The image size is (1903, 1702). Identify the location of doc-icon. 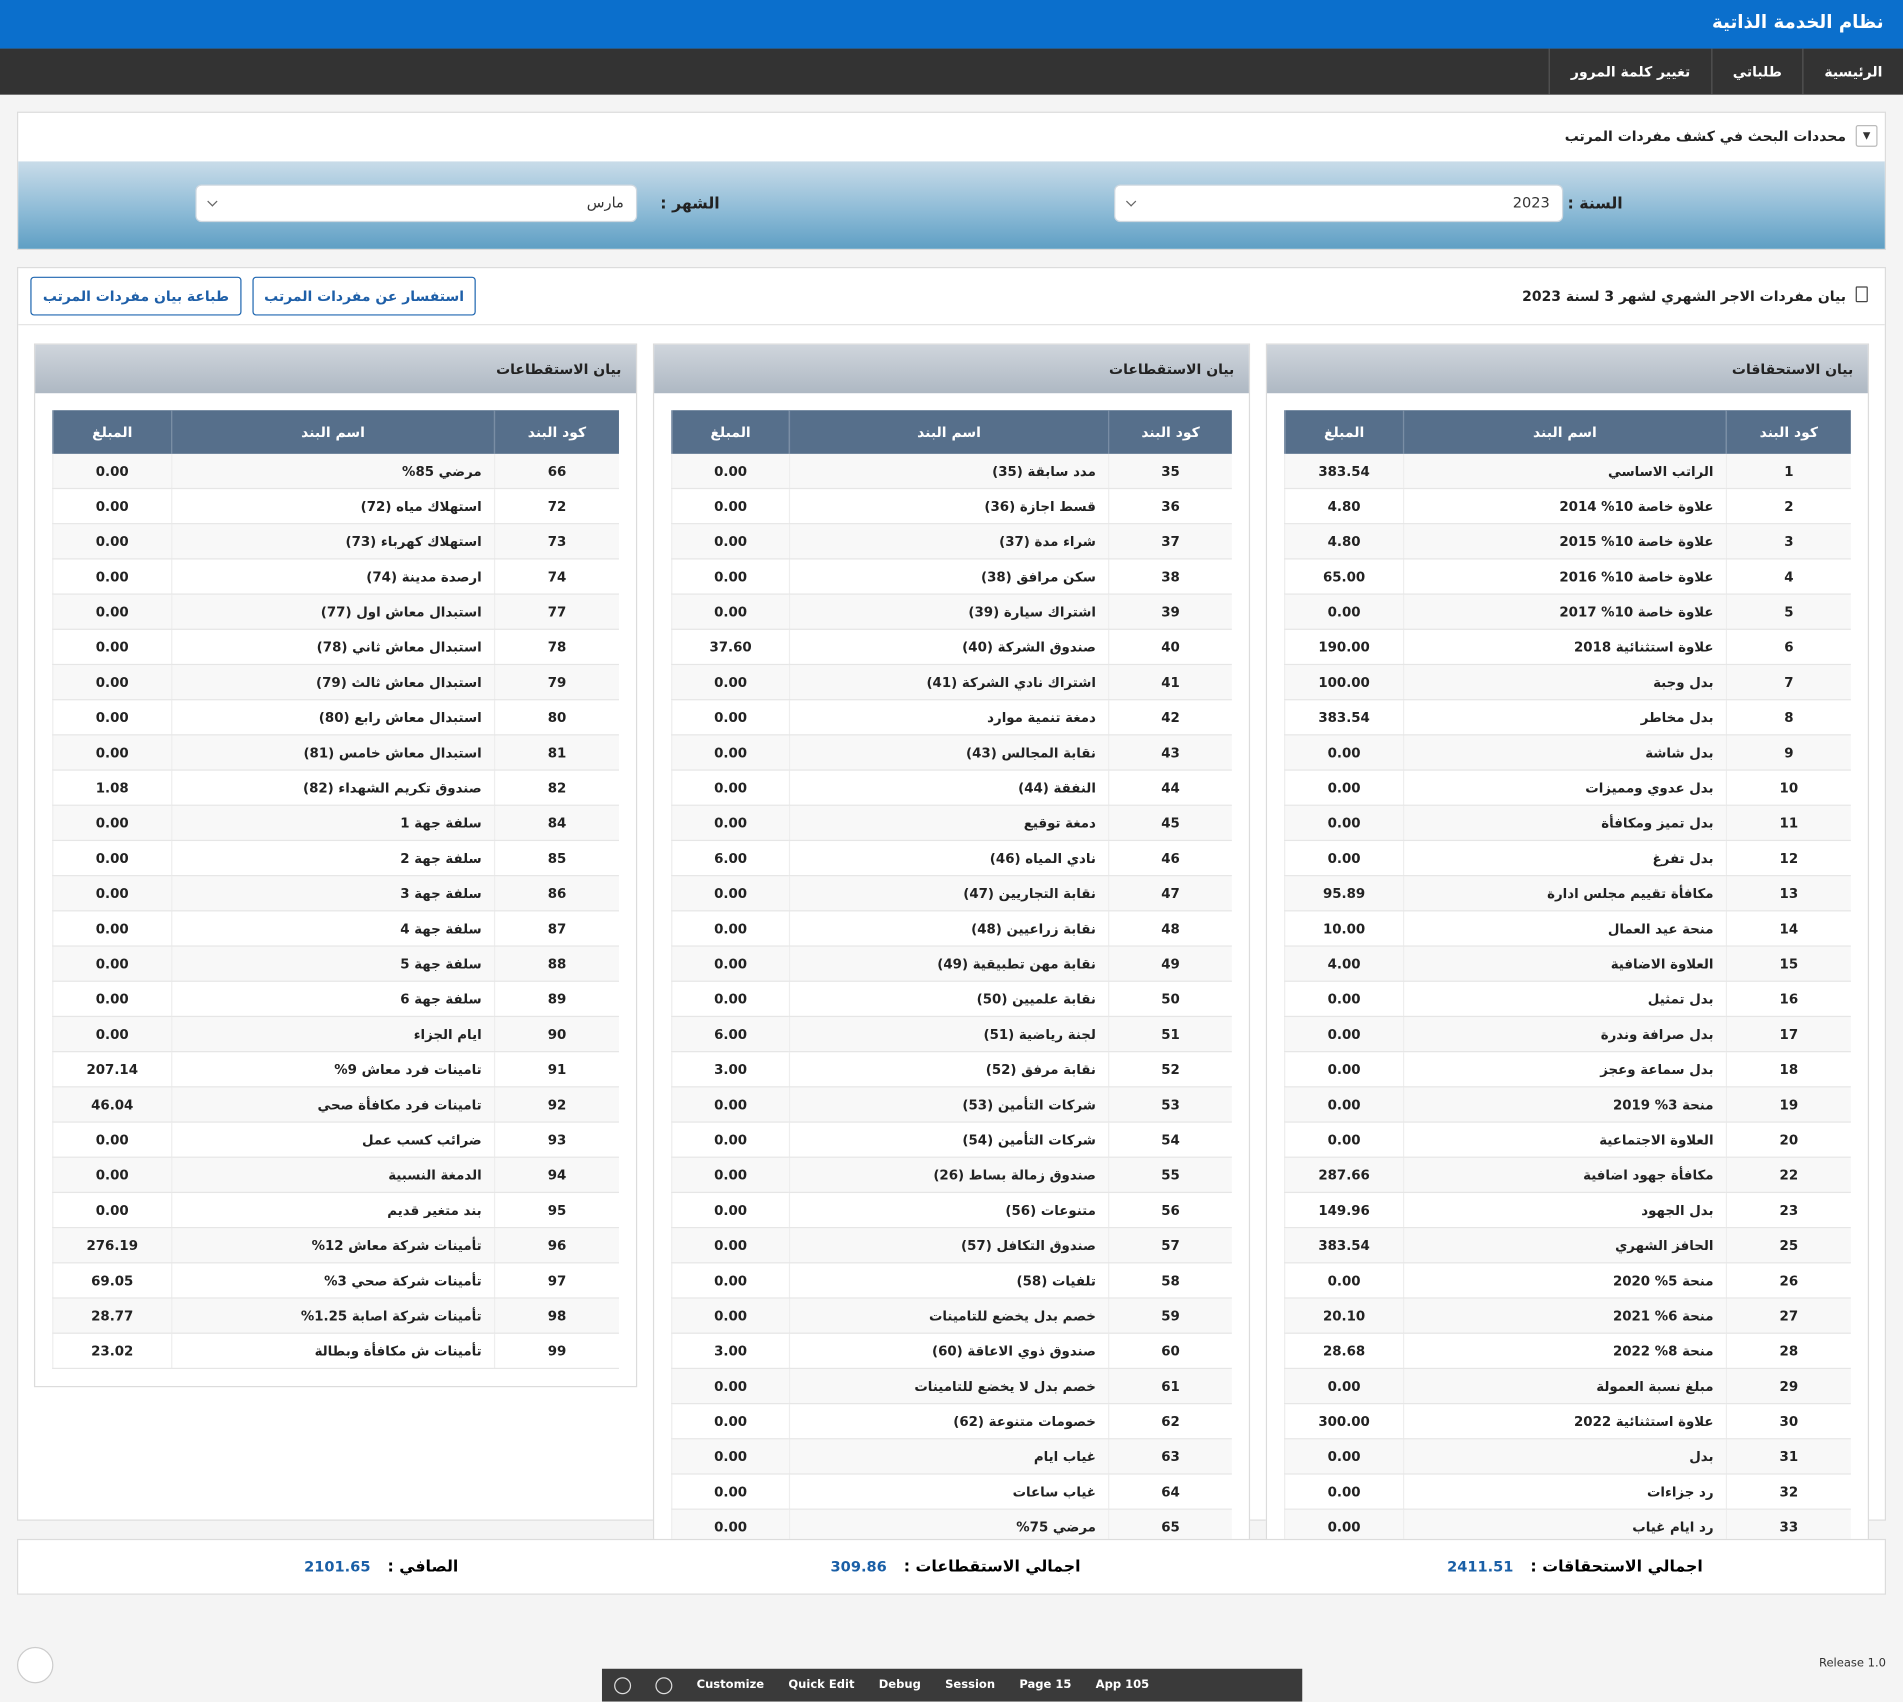
(1861, 294).